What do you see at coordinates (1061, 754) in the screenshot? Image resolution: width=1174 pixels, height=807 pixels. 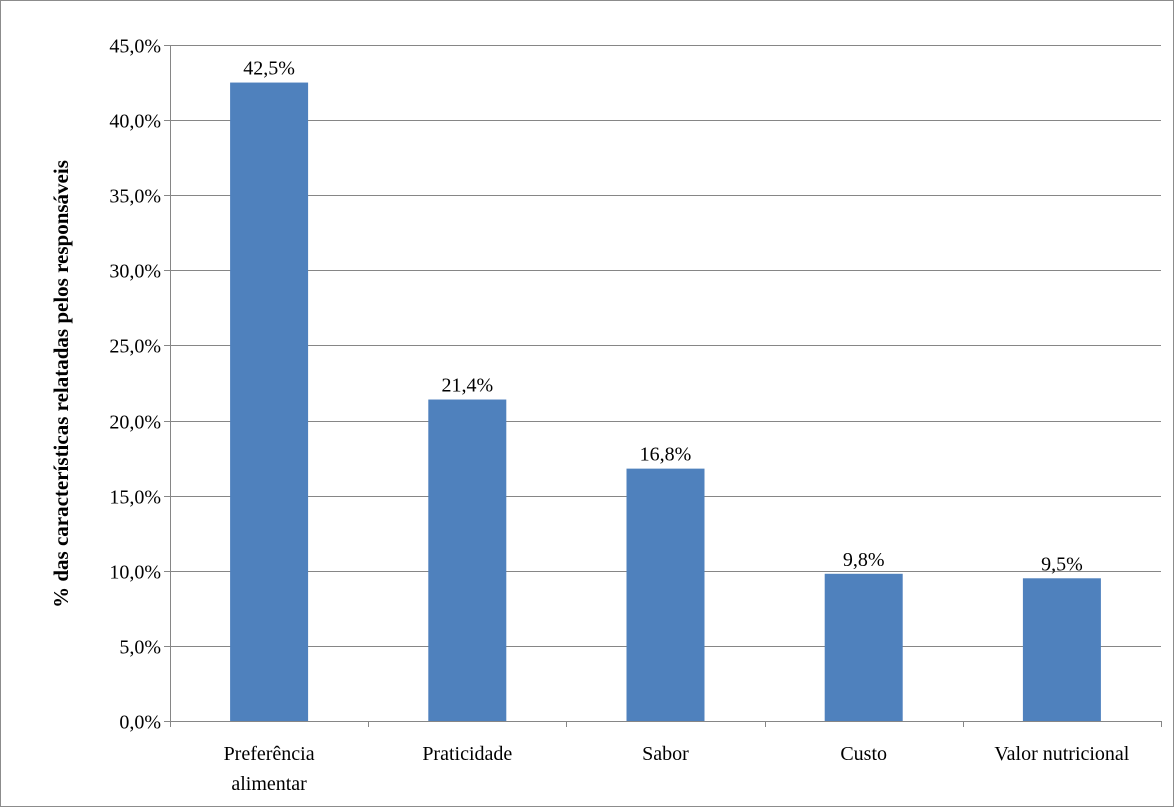 I see `x-category-label: Valor nutricional` at bounding box center [1061, 754].